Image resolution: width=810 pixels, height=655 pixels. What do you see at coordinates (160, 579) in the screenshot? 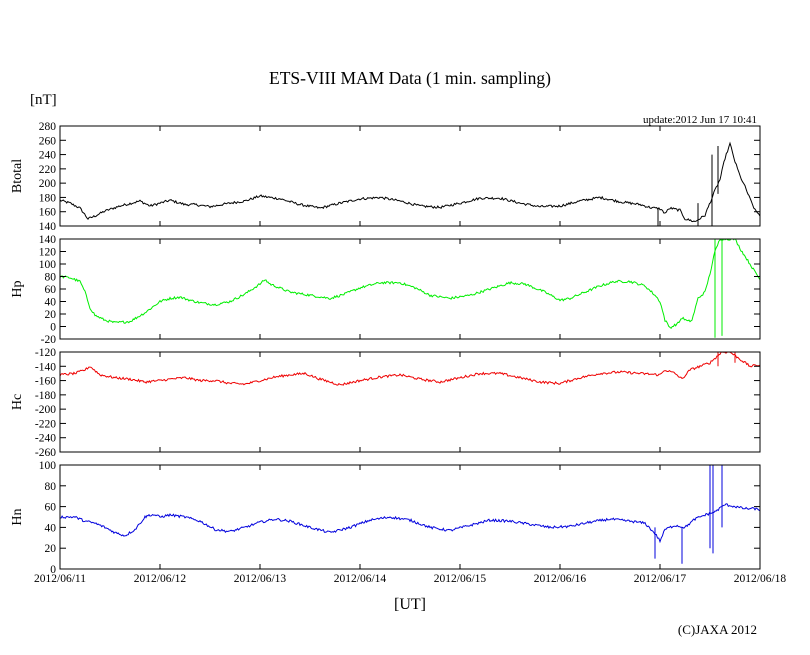
I see `x-tick-label: 2012/06/12` at bounding box center [160, 579].